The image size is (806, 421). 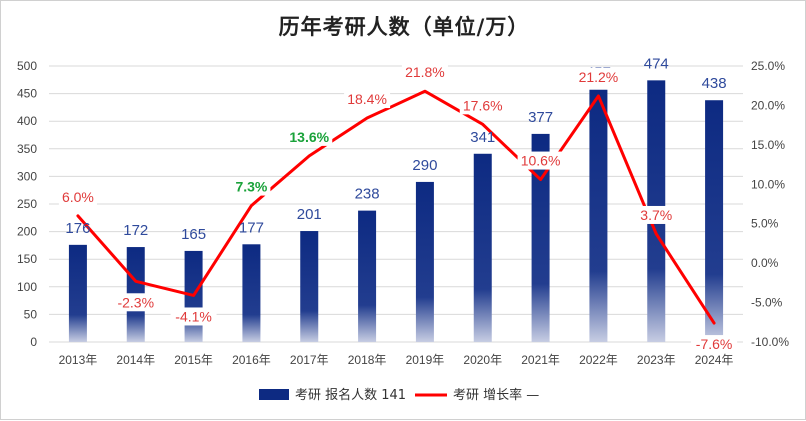 What do you see at coordinates (251, 187) in the screenshot?
I see `rate-value-label: 7.3%` at bounding box center [251, 187].